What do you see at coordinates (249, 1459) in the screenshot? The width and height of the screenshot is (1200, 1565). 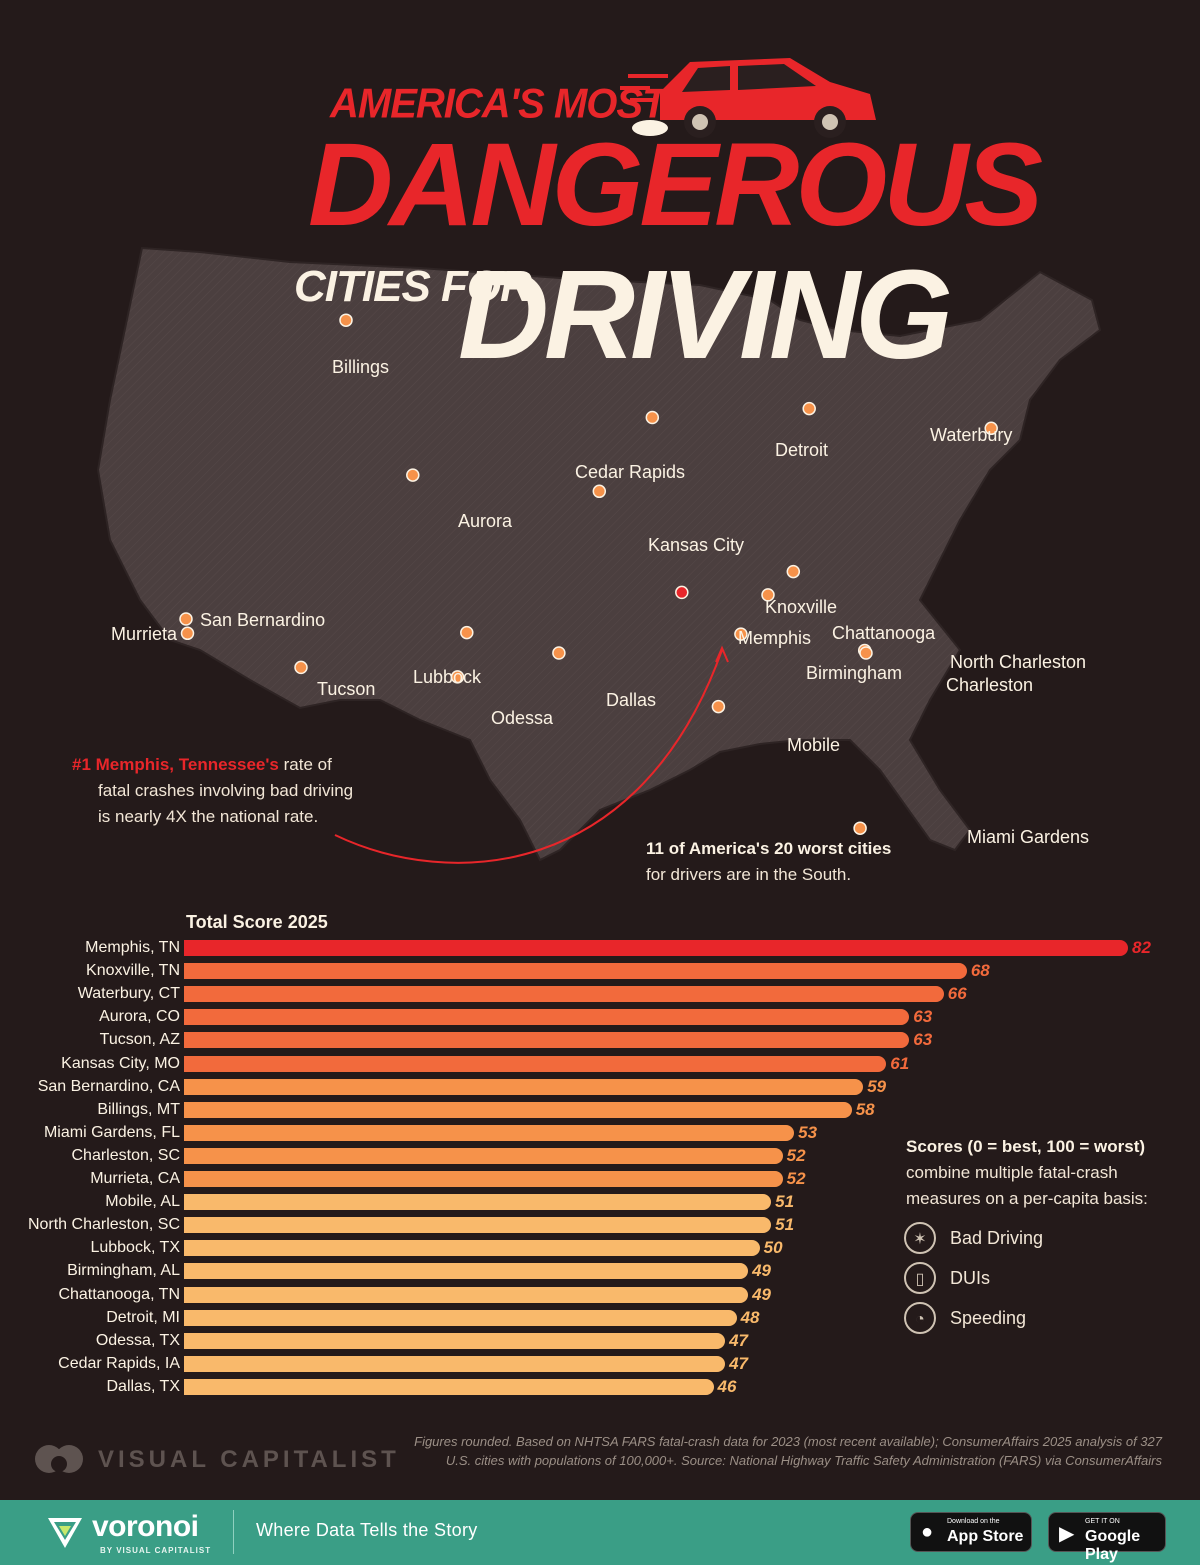 I see `visual-capitalist-wordmark: VISUAL CAPITALIST` at bounding box center [249, 1459].